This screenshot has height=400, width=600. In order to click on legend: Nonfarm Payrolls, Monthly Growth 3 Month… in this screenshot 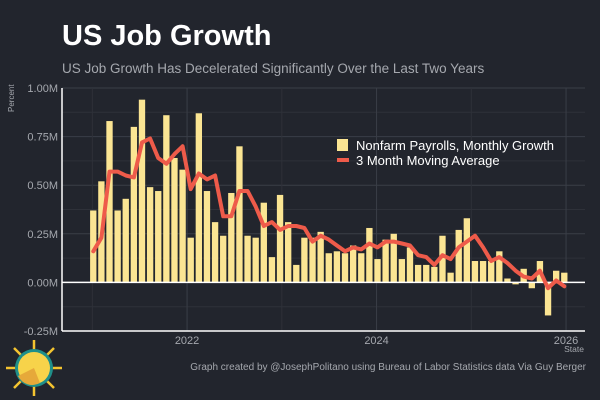, I will do `click(445, 153)`.